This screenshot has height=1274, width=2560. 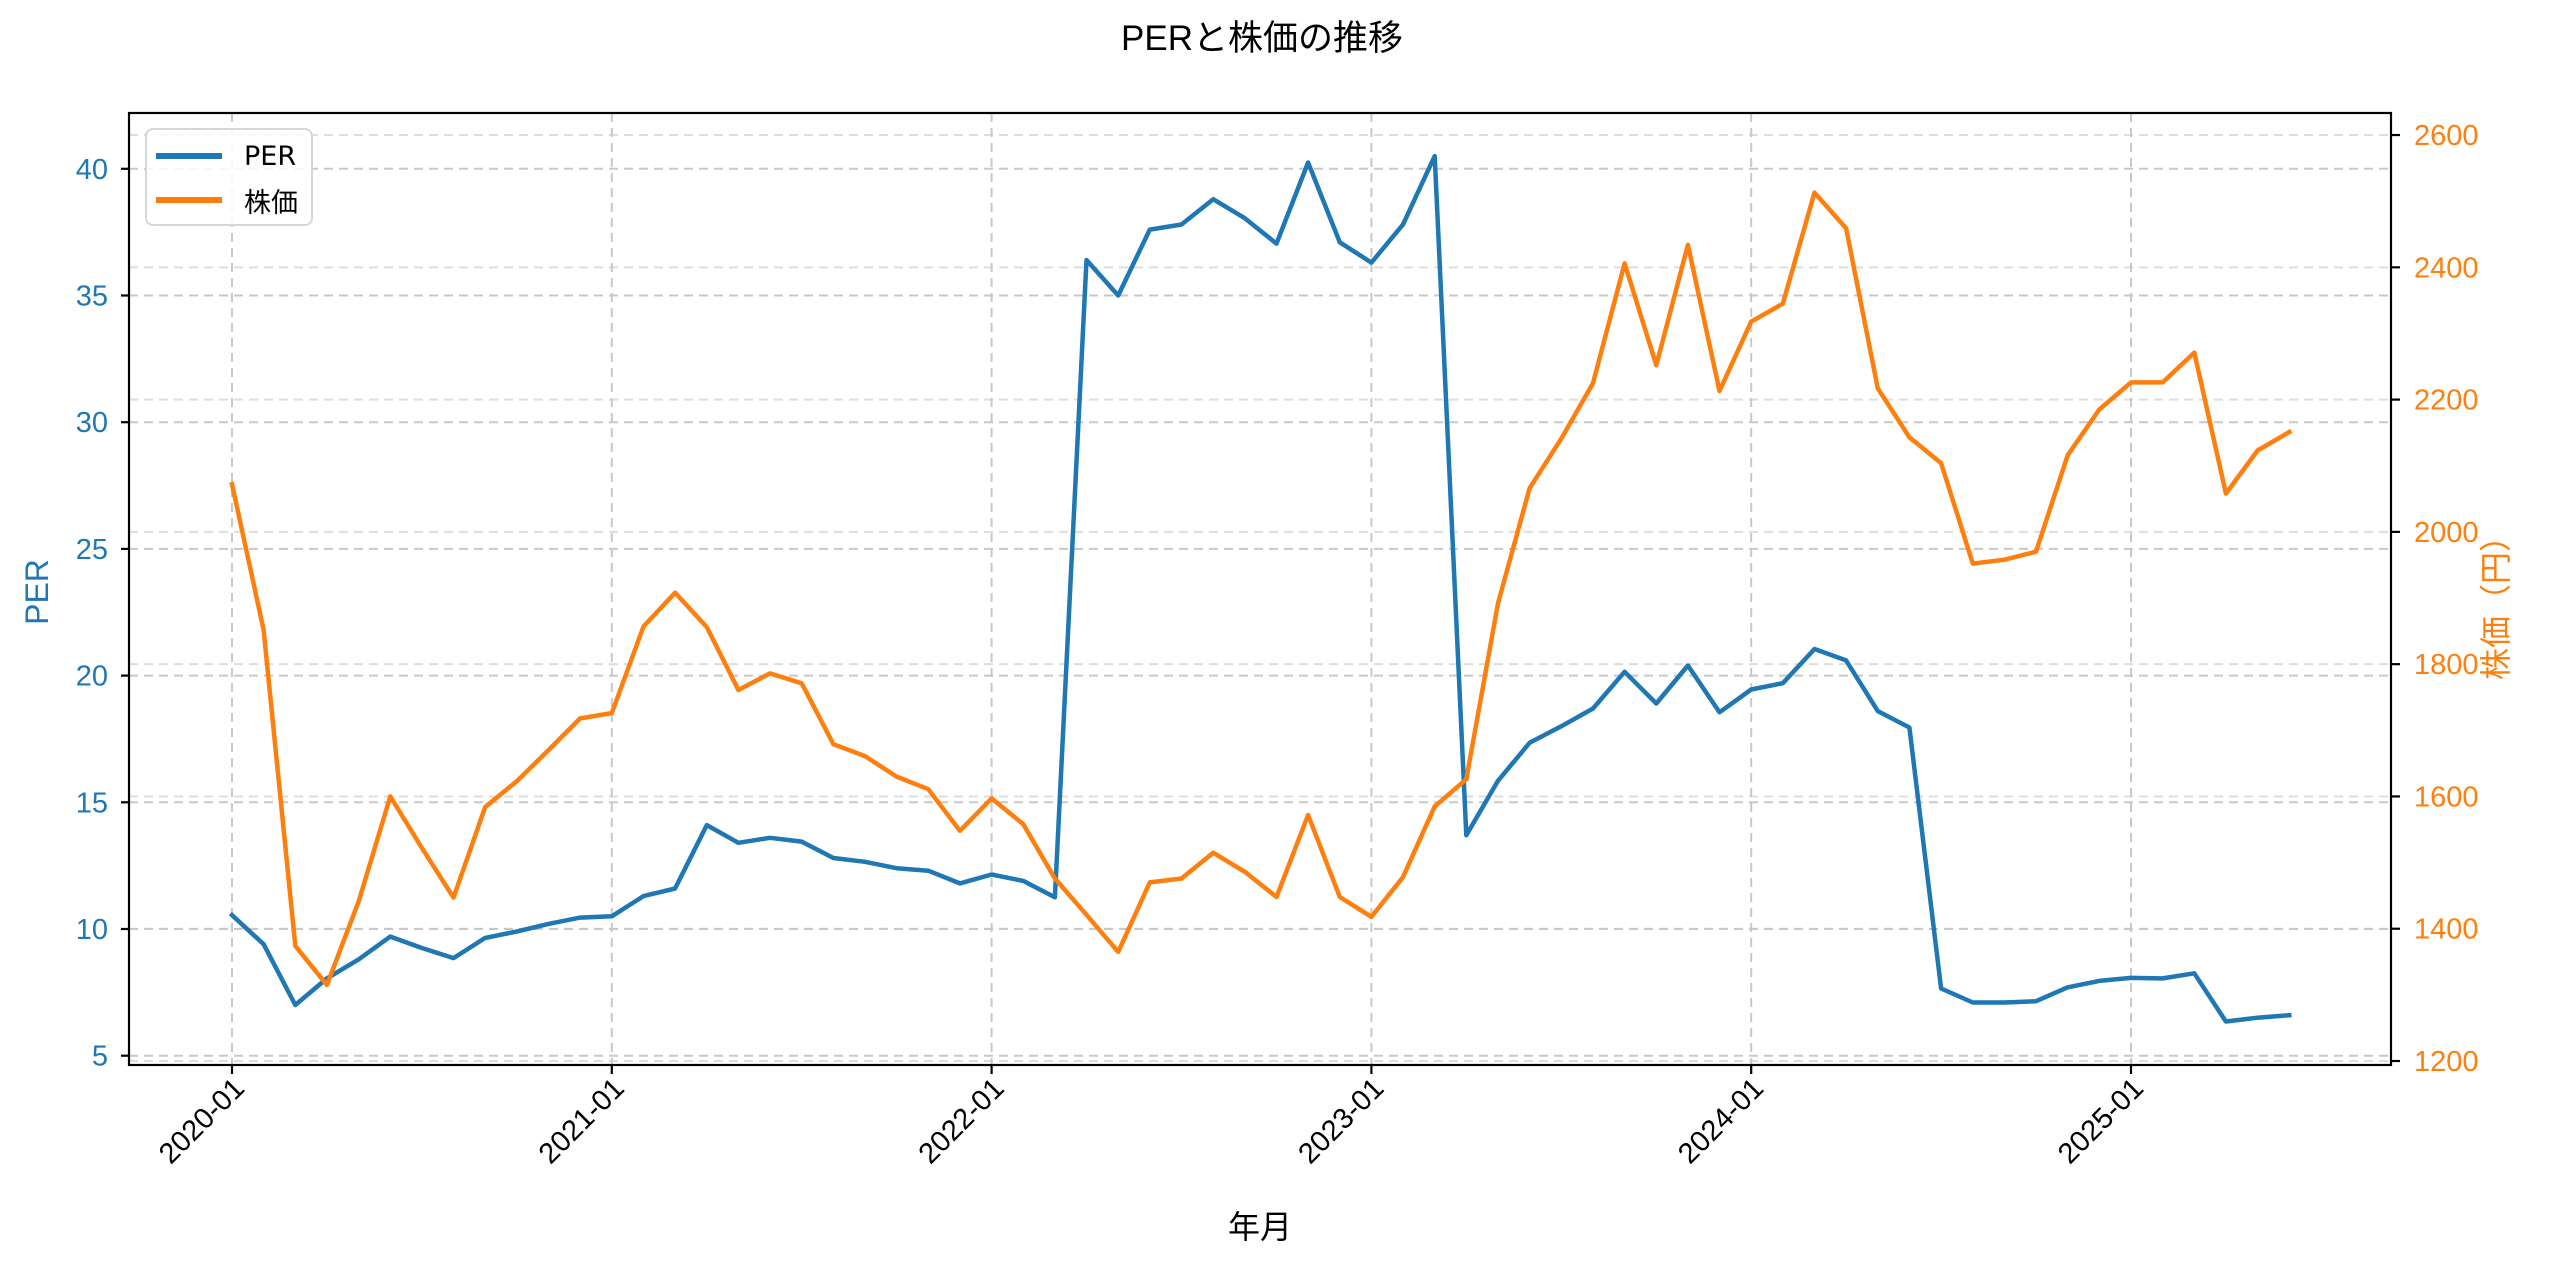 I want to click on left-y-axis-label: PER, so click(x=37, y=592).